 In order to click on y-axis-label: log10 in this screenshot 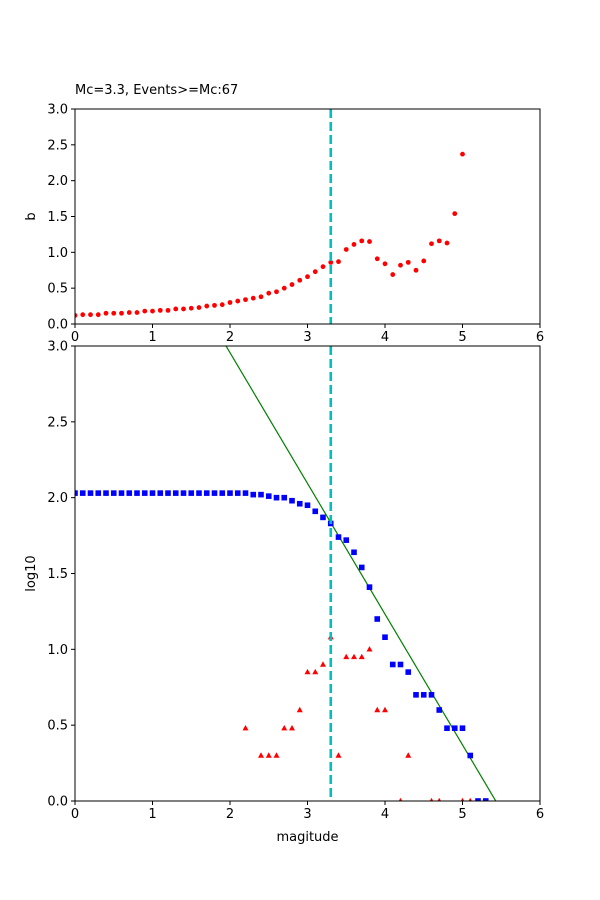, I will do `click(31, 573)`.